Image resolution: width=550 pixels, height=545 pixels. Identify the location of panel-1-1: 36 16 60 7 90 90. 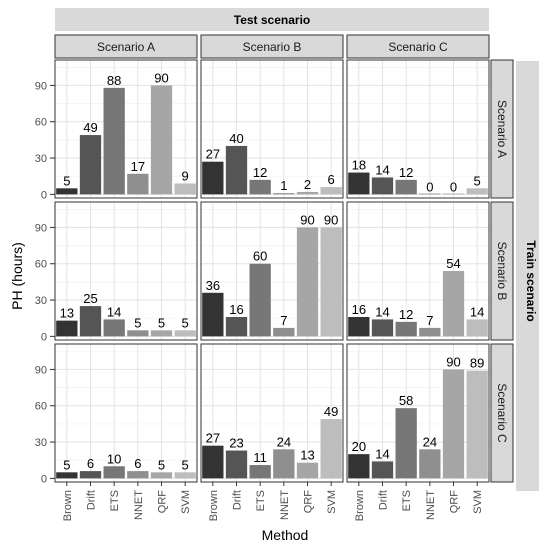
(272, 271).